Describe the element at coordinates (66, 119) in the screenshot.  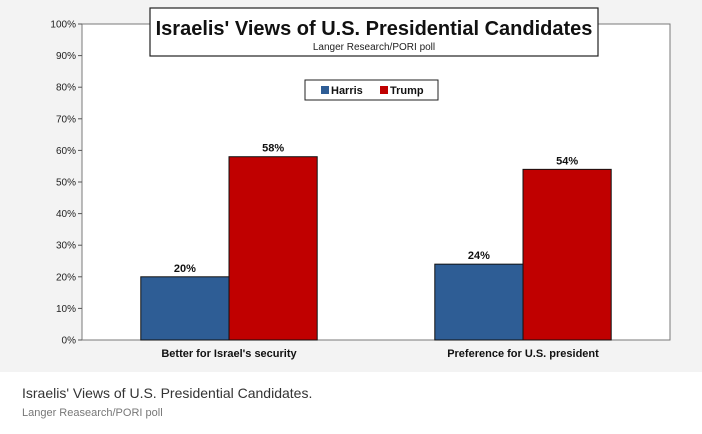
I see `y-tick-label: 70%` at that location.